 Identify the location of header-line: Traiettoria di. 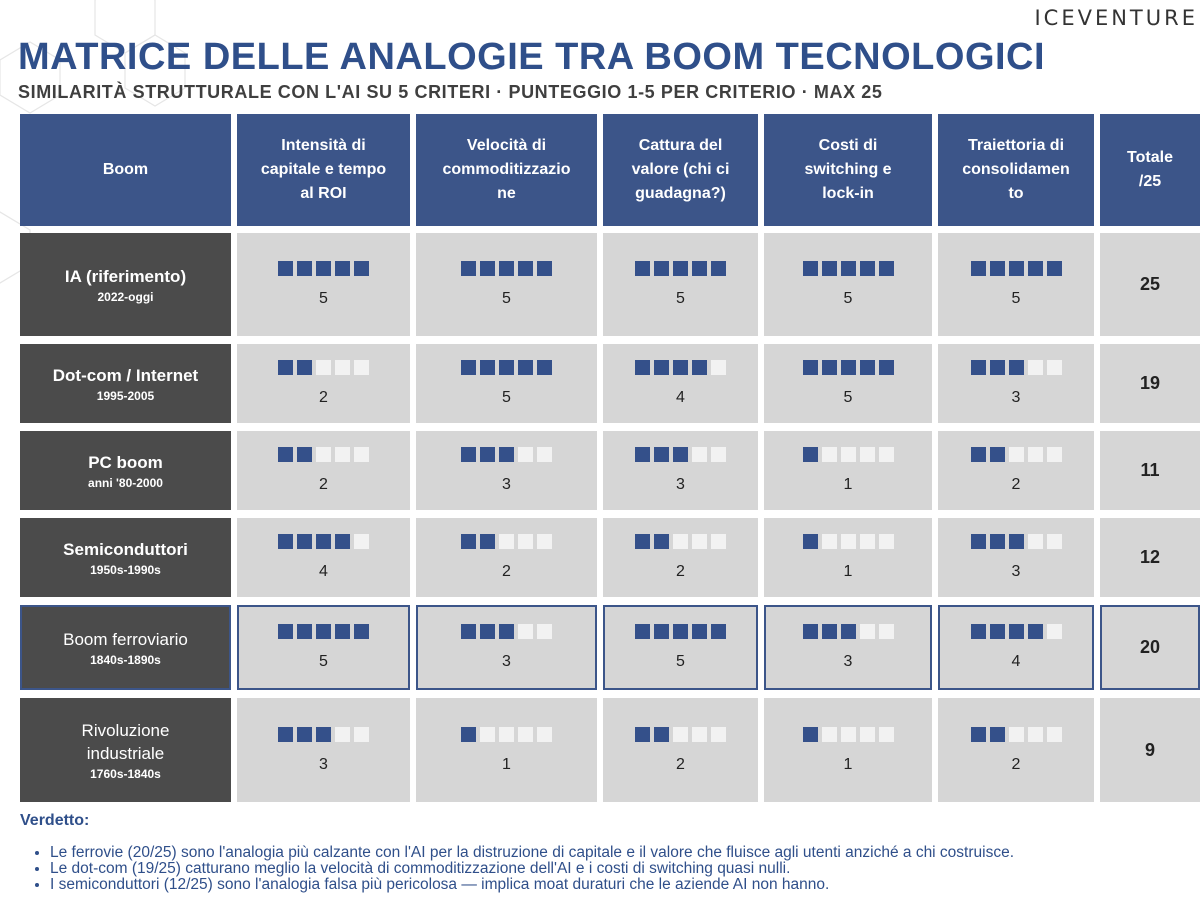
(1016, 145).